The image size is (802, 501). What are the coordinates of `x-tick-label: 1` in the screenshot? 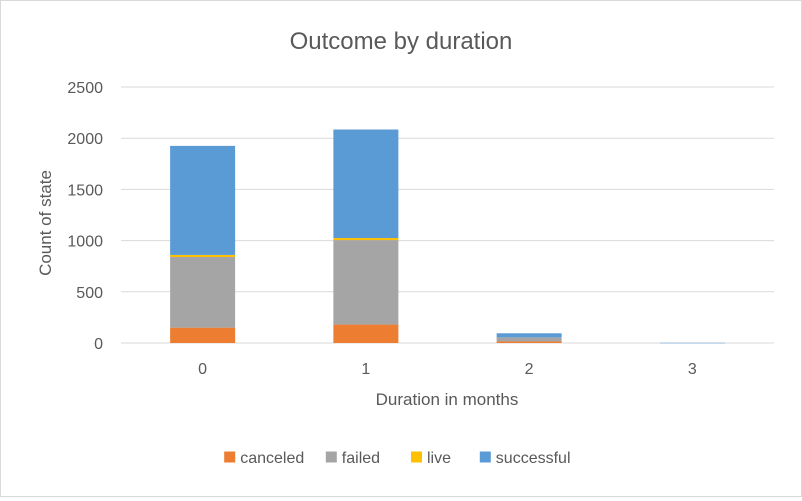 It's located at (365, 369).